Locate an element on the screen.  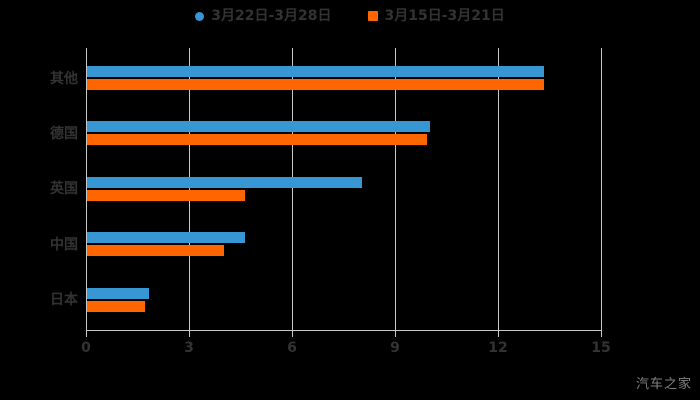
category-label-1: 德国 is located at coordinates (64, 133).